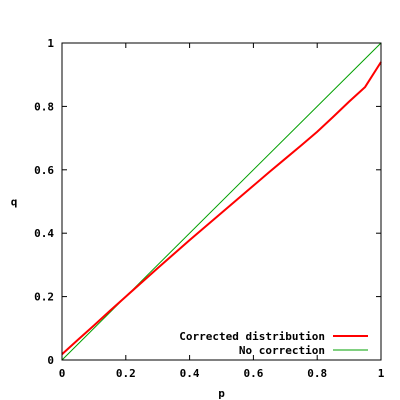 This screenshot has height=400, width=400. Describe the element at coordinates (317, 373) in the screenshot. I see `x-tick-label: 0.8` at that location.